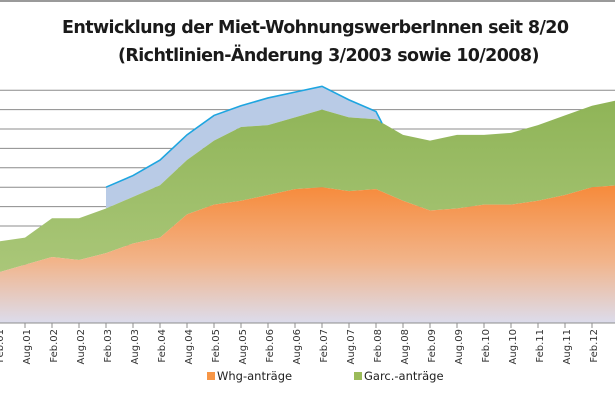 The width and height of the screenshot is (615, 410). Describe the element at coordinates (3, 346) in the screenshot. I see `x-tick-label: Feb.01` at that location.